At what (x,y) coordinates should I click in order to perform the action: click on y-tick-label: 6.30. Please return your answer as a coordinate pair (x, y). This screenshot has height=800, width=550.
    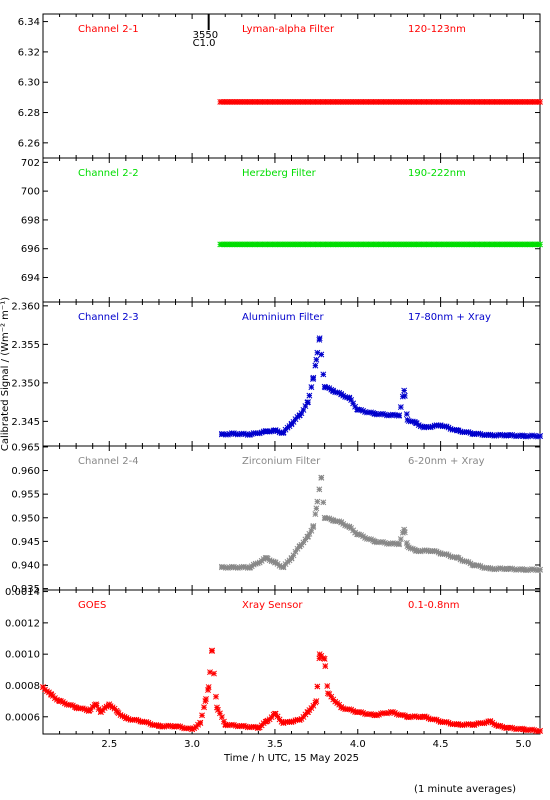
    Looking at the image, I should click on (29, 83).